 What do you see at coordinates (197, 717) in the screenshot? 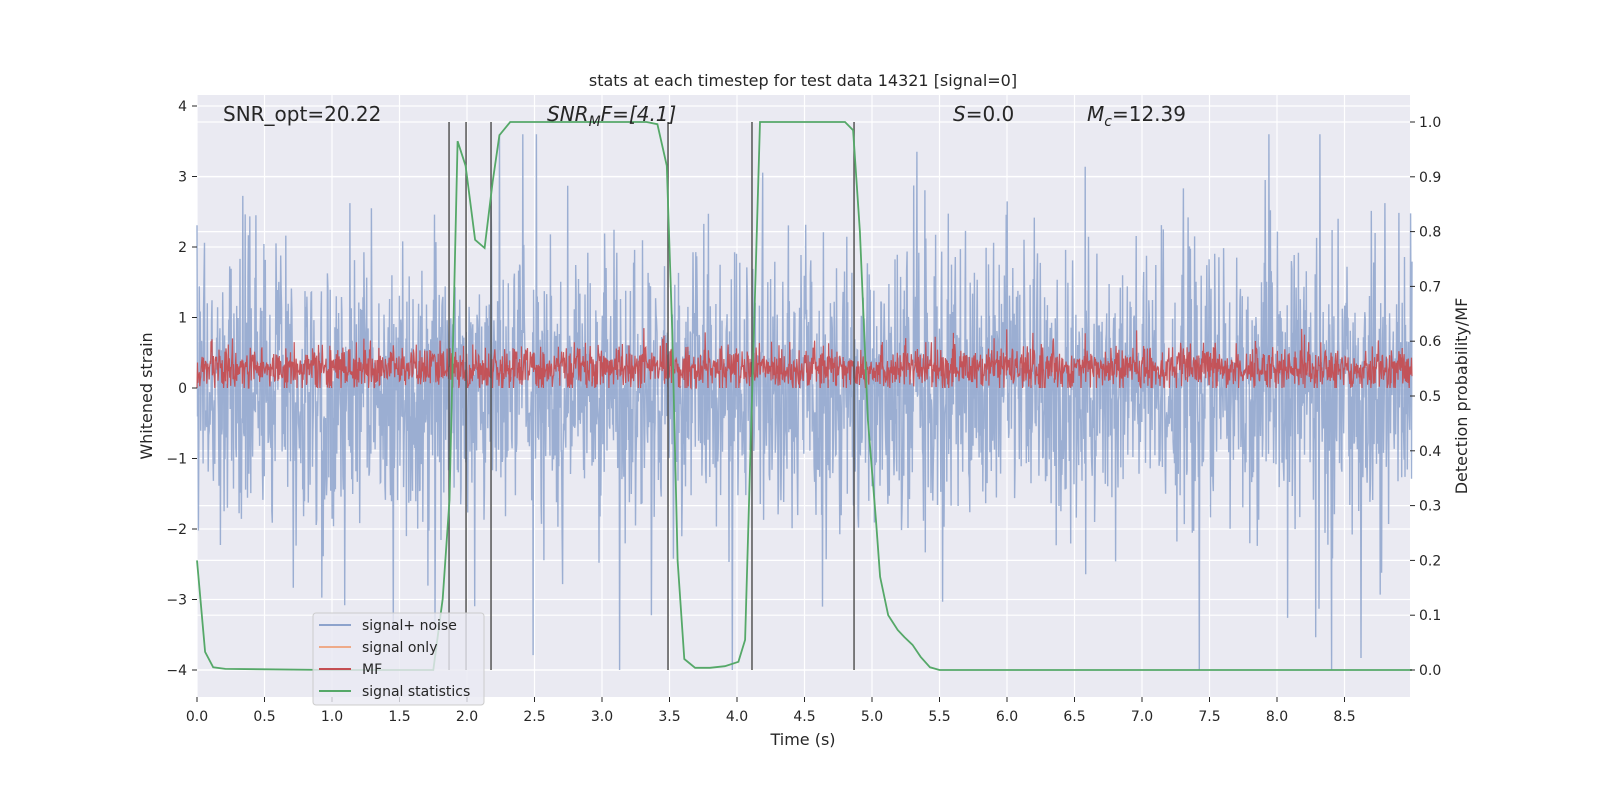
I see `x-tick-label: 0.0` at bounding box center [197, 717].